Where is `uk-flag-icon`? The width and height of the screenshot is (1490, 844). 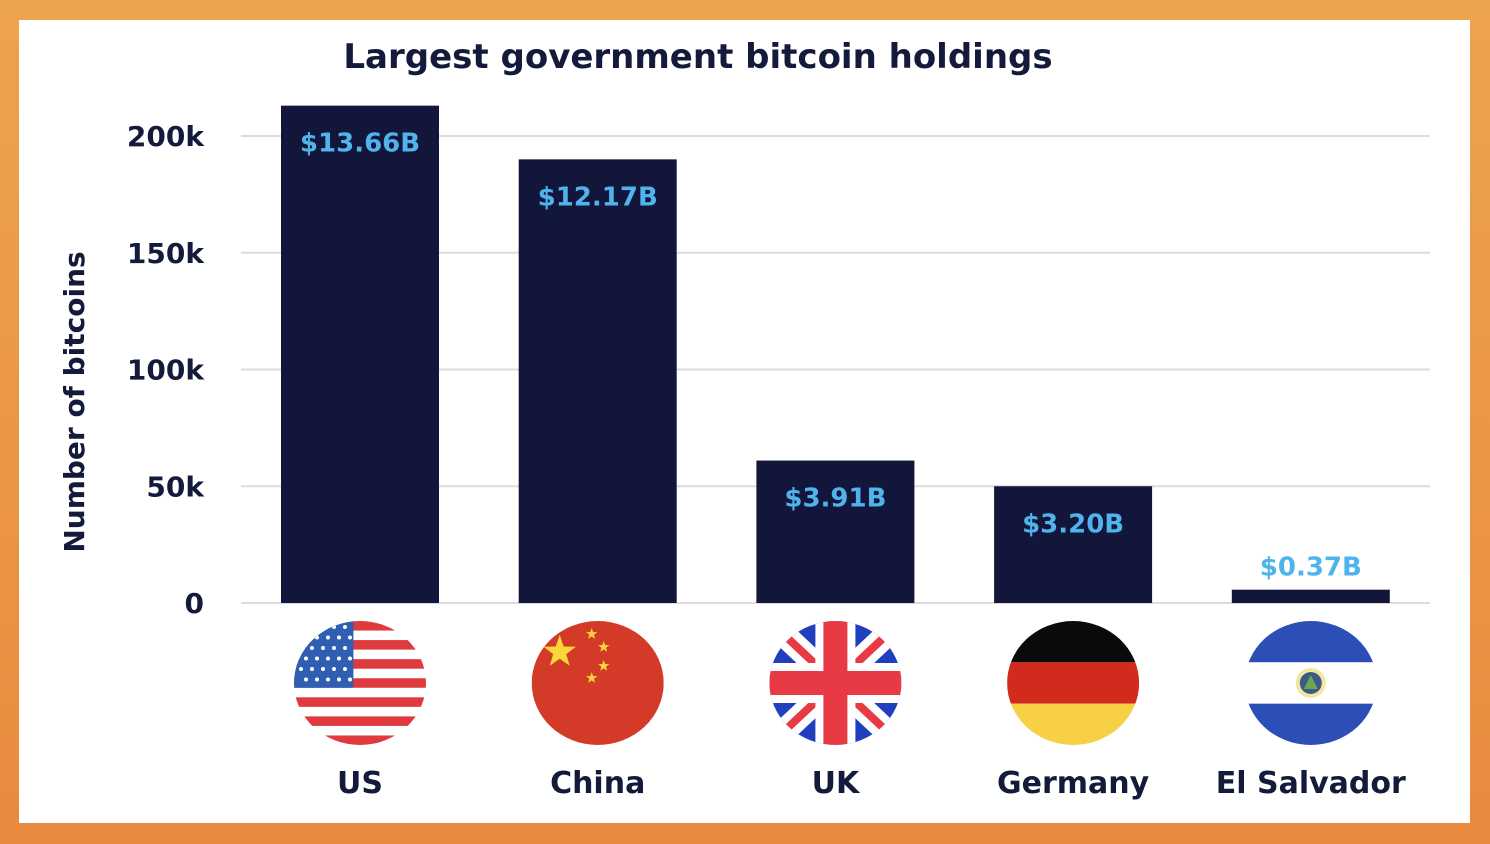 uk-flag-icon is located at coordinates (835, 683).